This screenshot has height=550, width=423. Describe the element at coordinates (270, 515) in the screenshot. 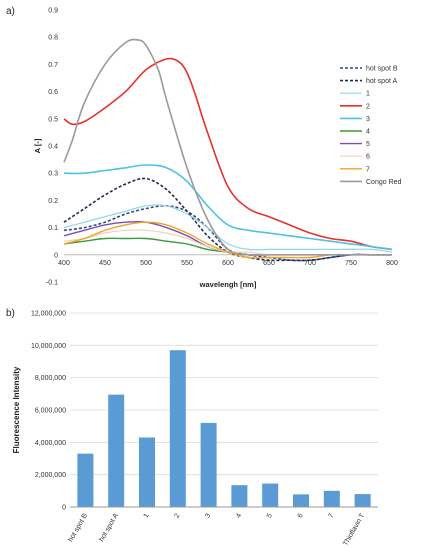

I see `x-tick-label: 5` at that location.